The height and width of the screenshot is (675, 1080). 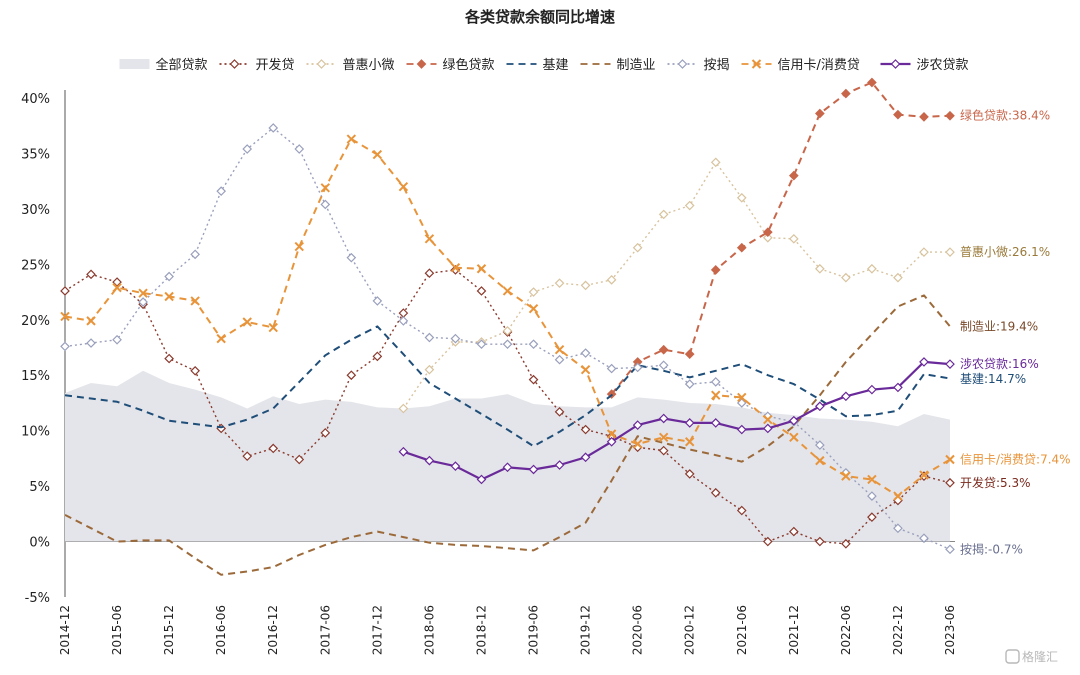 I want to click on legend-item-按揭: 按揭, so click(x=698, y=65).